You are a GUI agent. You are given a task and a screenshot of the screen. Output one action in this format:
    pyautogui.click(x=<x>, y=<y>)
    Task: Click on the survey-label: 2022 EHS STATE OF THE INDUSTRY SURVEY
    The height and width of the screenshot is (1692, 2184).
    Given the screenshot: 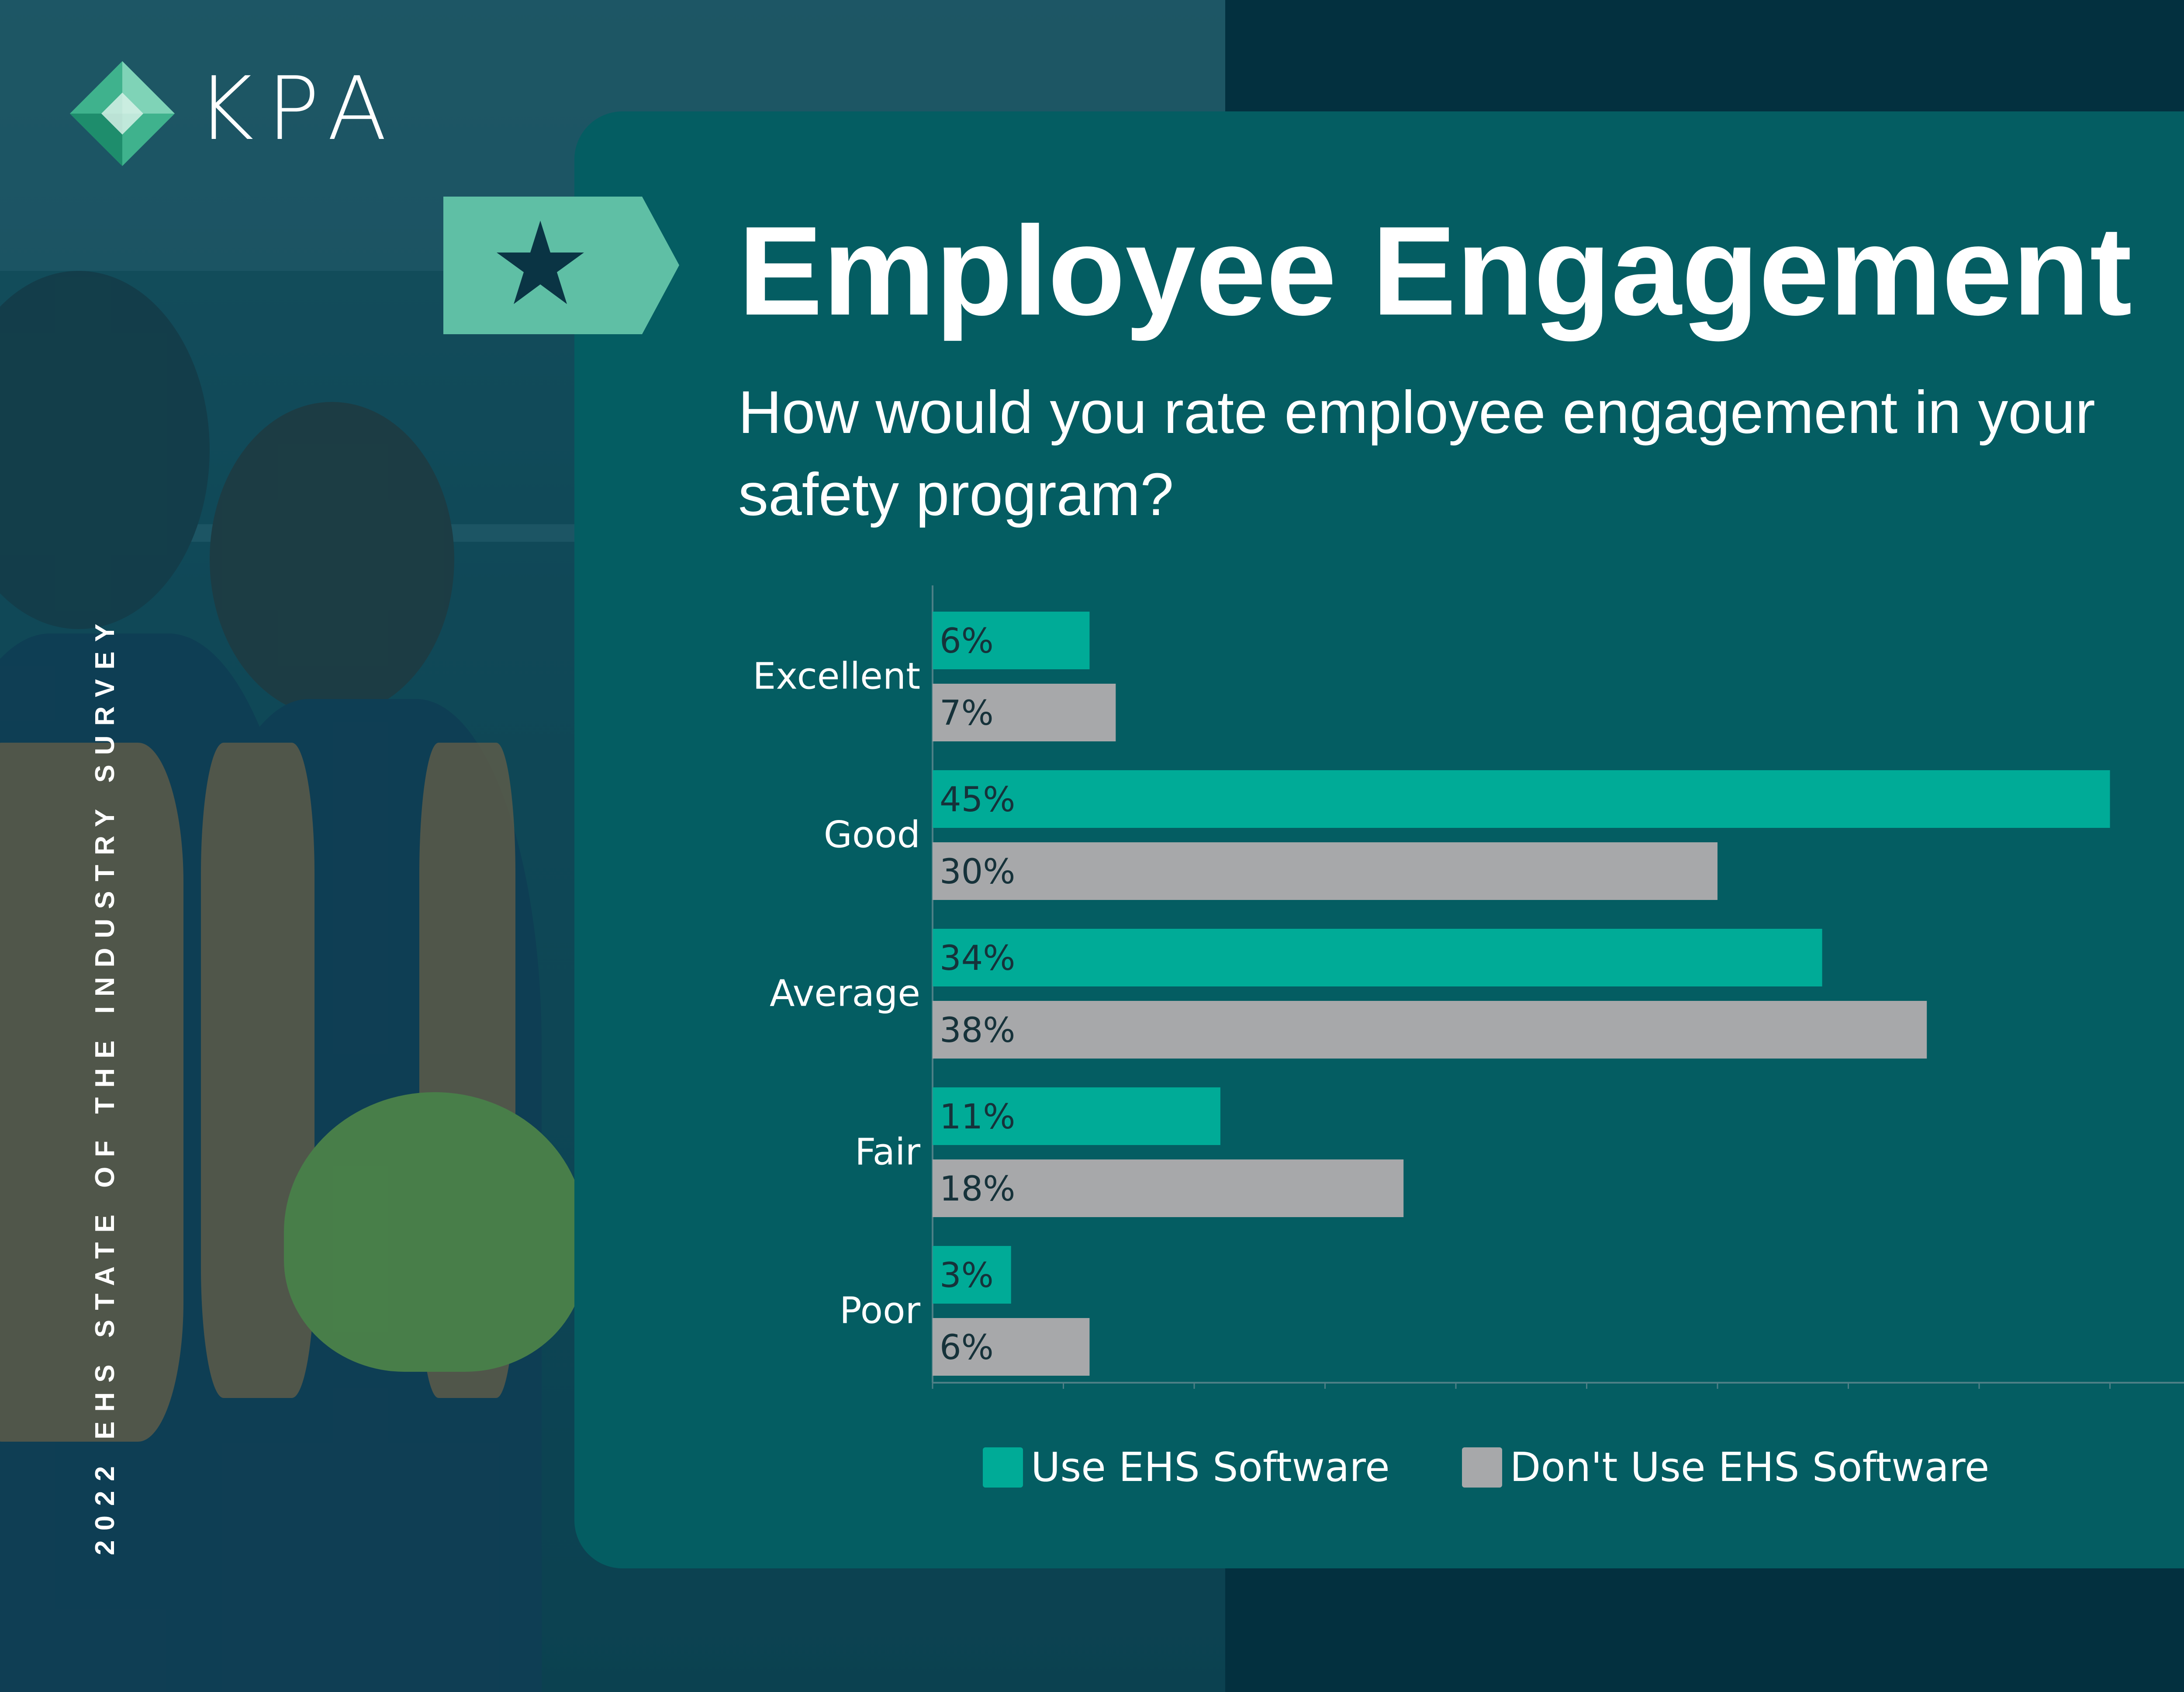 What is the action you would take?
    pyautogui.click(x=105, y=1084)
    